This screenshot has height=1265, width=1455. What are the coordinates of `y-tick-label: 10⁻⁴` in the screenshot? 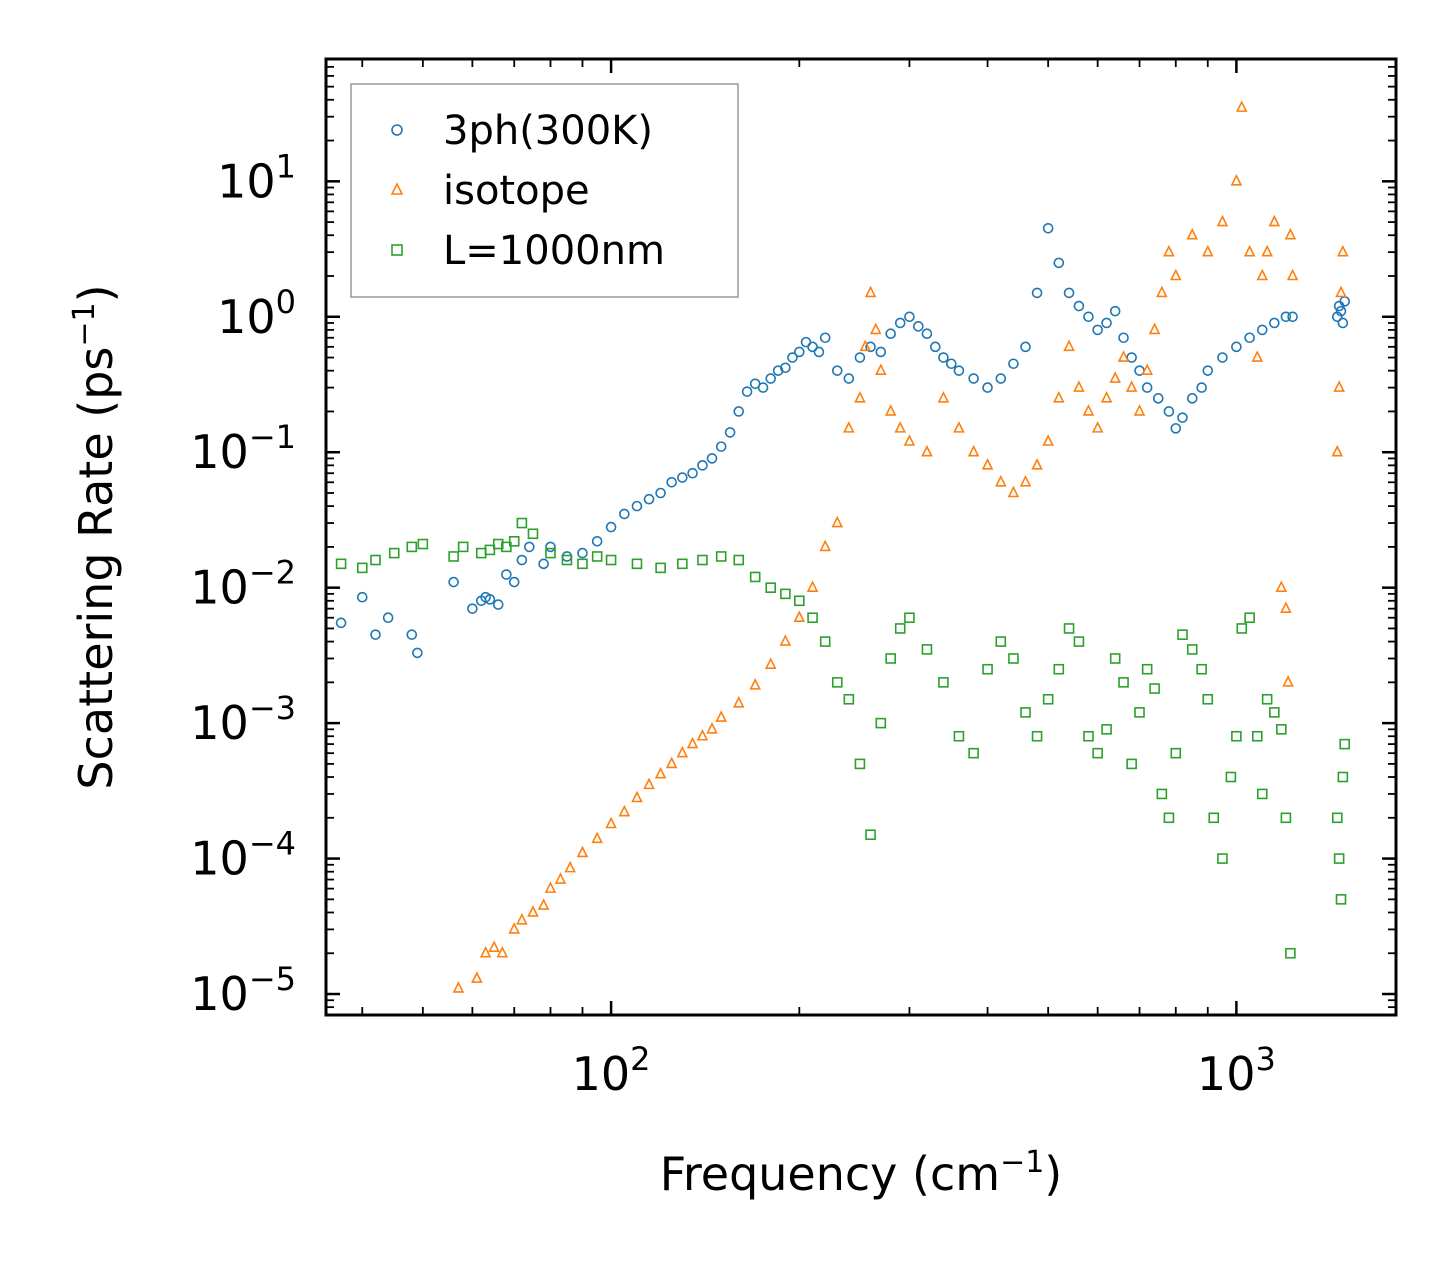 It's located at (243, 855).